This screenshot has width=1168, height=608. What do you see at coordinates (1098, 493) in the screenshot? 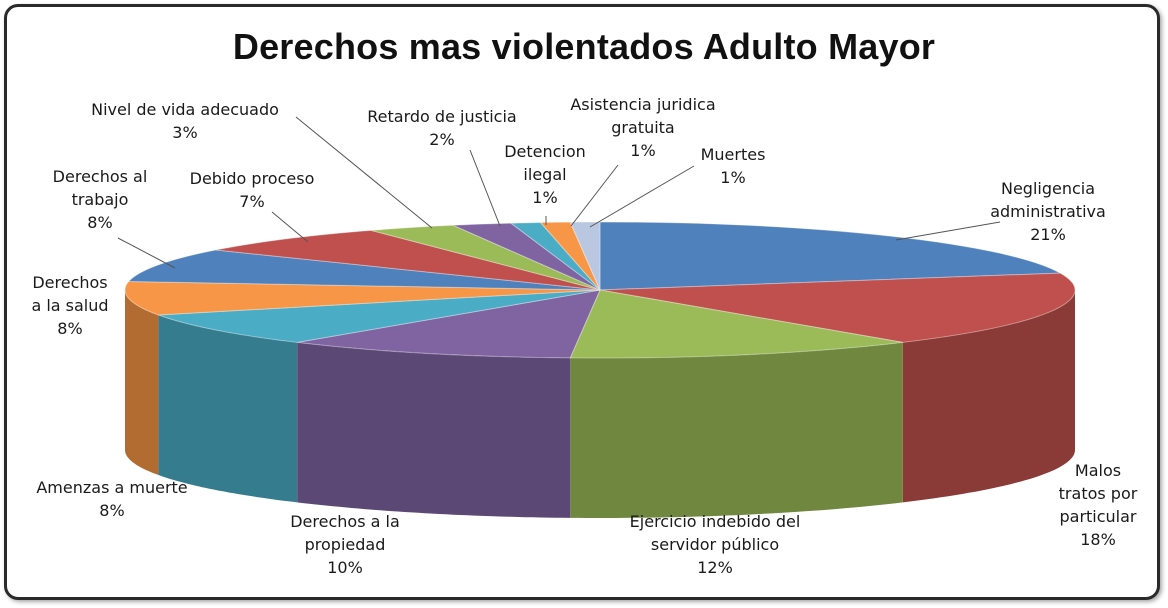
I see `data-label-malos-tratos-por-particular: tratos por` at bounding box center [1098, 493].